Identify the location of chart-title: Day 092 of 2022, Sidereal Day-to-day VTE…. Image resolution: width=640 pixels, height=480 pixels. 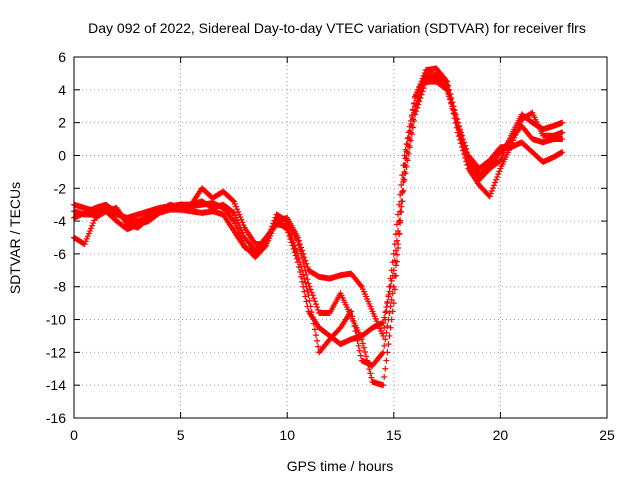
(337, 28).